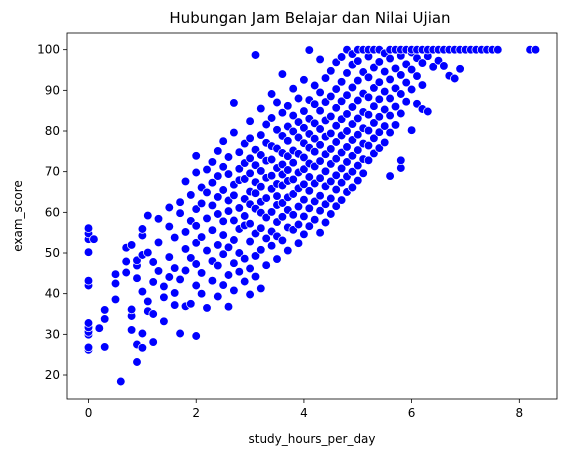 The image size is (571, 455). What do you see at coordinates (48, 50) in the screenshot?
I see `y-tick-label: 100` at bounding box center [48, 50].